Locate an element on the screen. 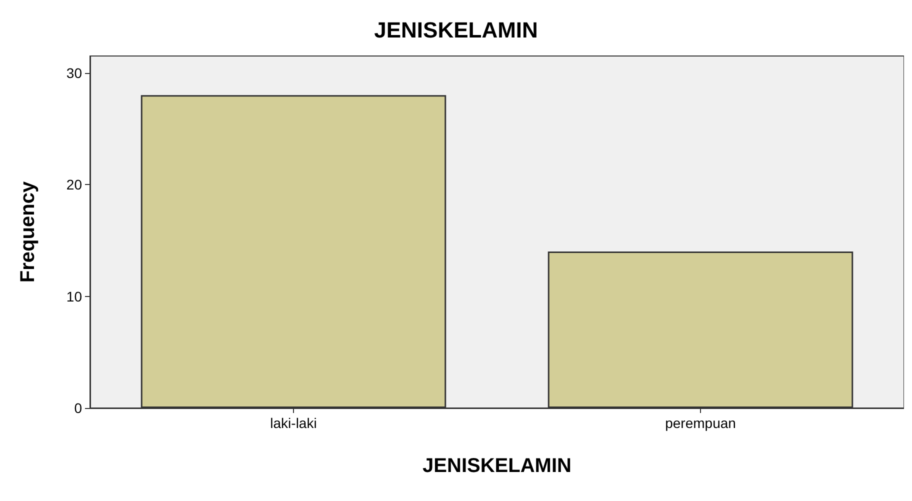 This screenshot has width=912, height=501. y-tick-label: 10 is located at coordinates (74, 296).